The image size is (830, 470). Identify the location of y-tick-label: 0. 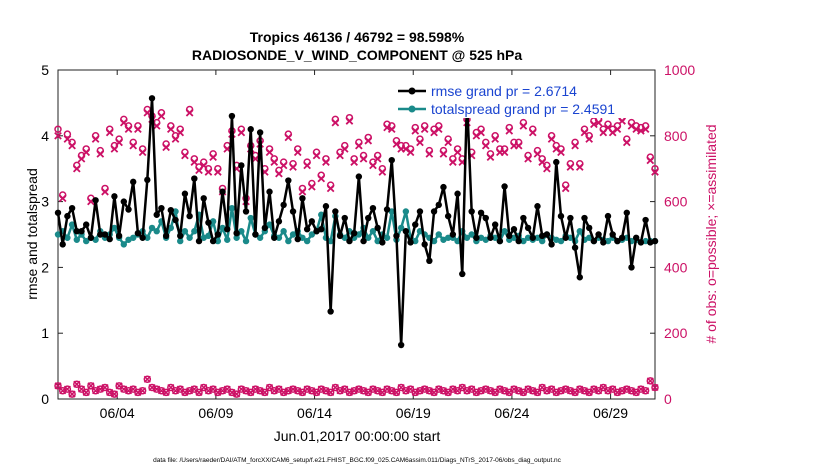
(45, 399).